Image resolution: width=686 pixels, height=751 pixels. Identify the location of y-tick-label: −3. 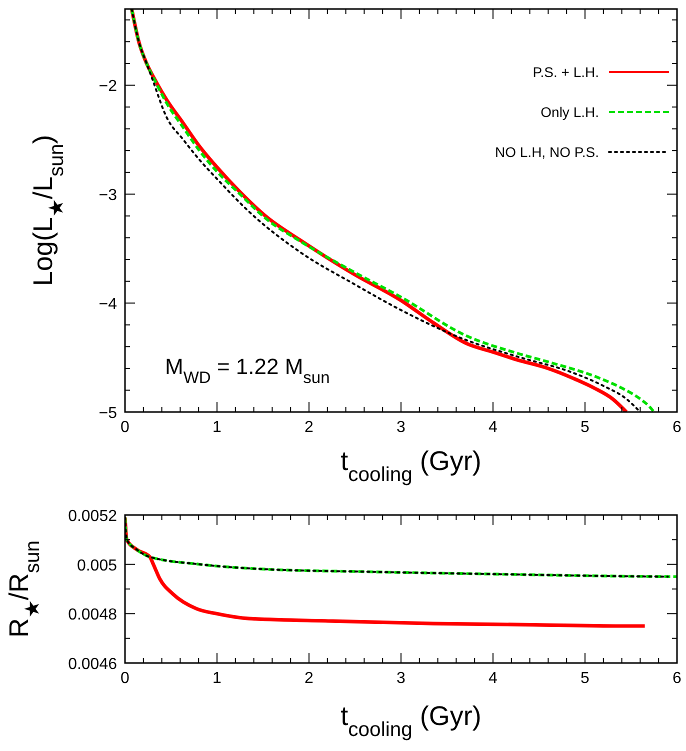
(108, 195).